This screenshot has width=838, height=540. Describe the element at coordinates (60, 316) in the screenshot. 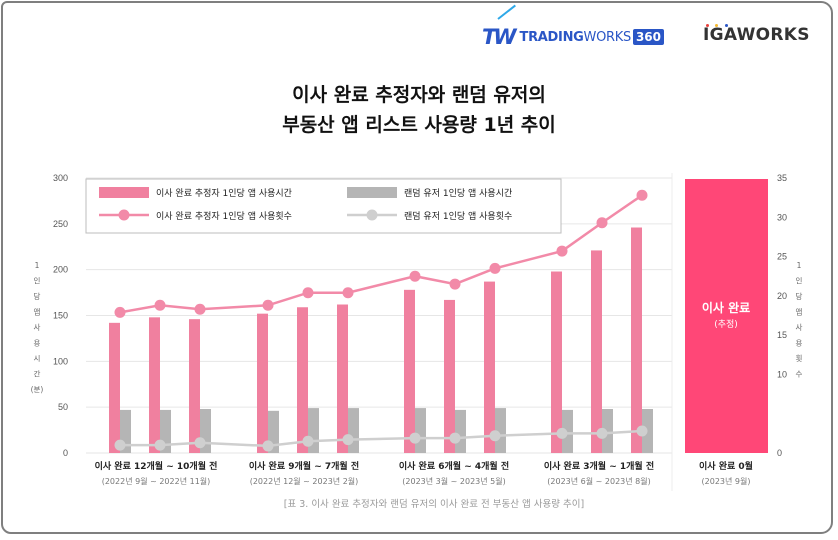

I see `left-axis-tick: 150` at that location.